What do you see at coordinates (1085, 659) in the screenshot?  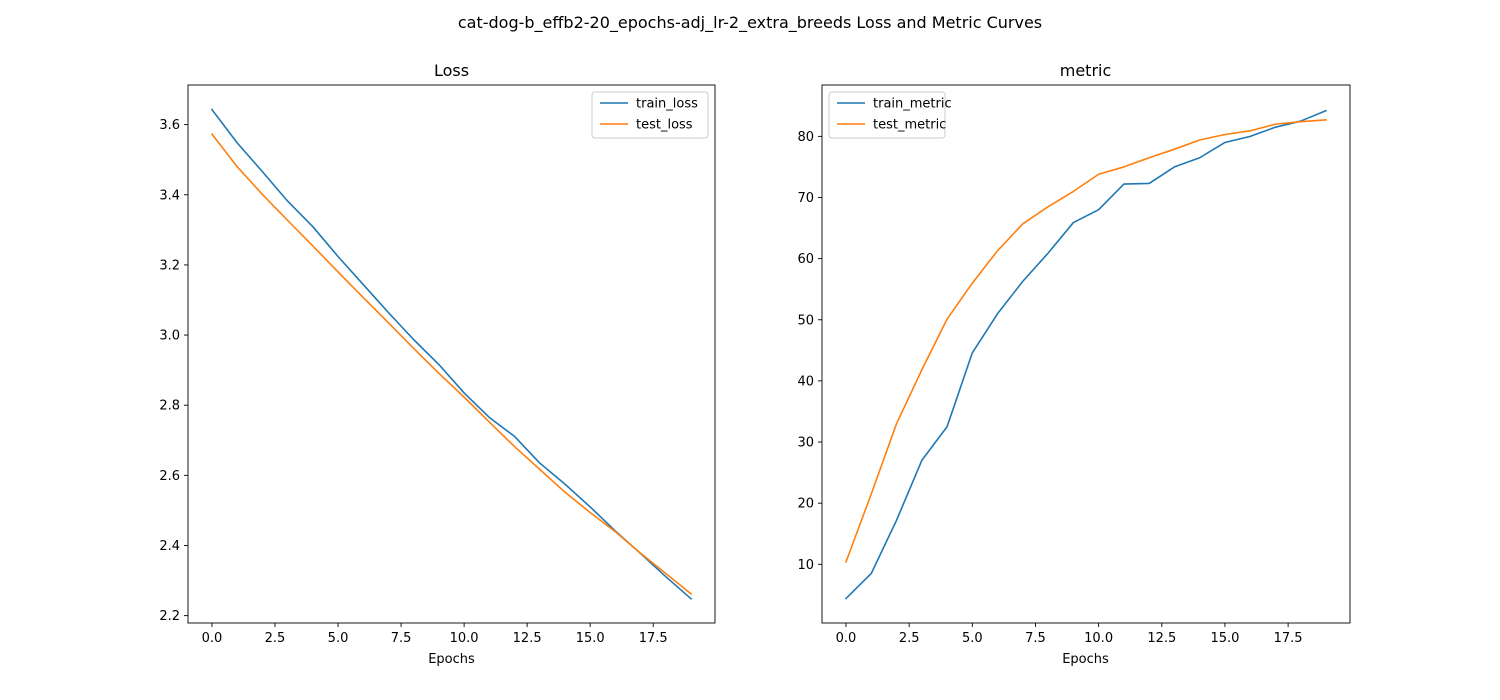 I see `metric-x-axis-label: Epochs` at bounding box center [1085, 659].